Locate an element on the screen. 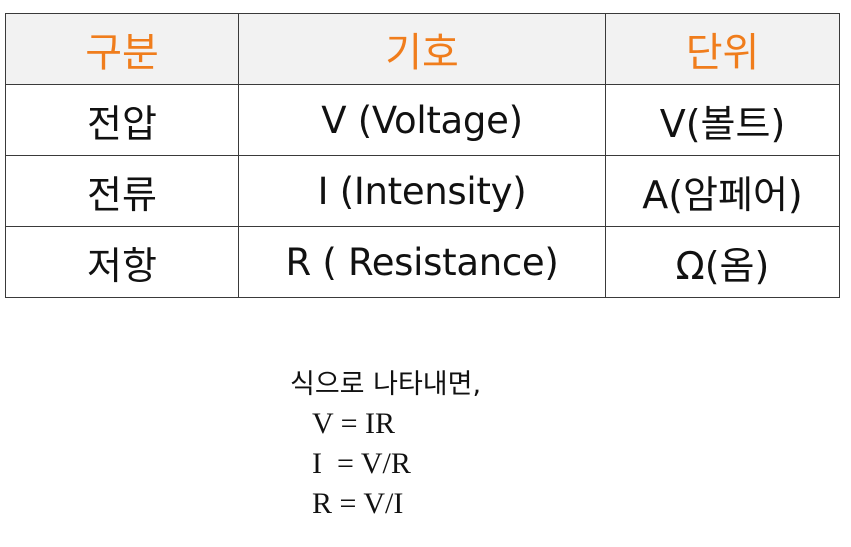 Image resolution: width=851 pixels, height=547 pixels. table-row: 저항 R ( Resistance) Ω(옴) is located at coordinates (422, 262).